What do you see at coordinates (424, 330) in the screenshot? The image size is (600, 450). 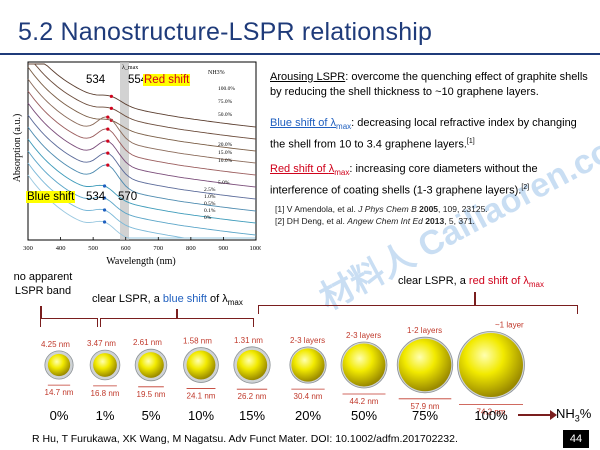 I see `shell-thickness-label: 1-2 layers` at bounding box center [424, 330].